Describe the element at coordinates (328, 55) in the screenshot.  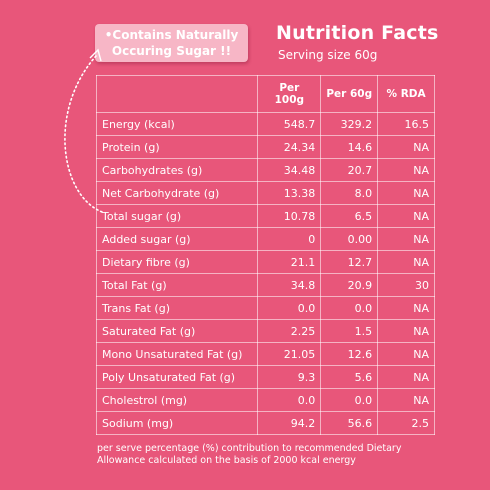
I see `serving-size: Serving size 60g` at that location.